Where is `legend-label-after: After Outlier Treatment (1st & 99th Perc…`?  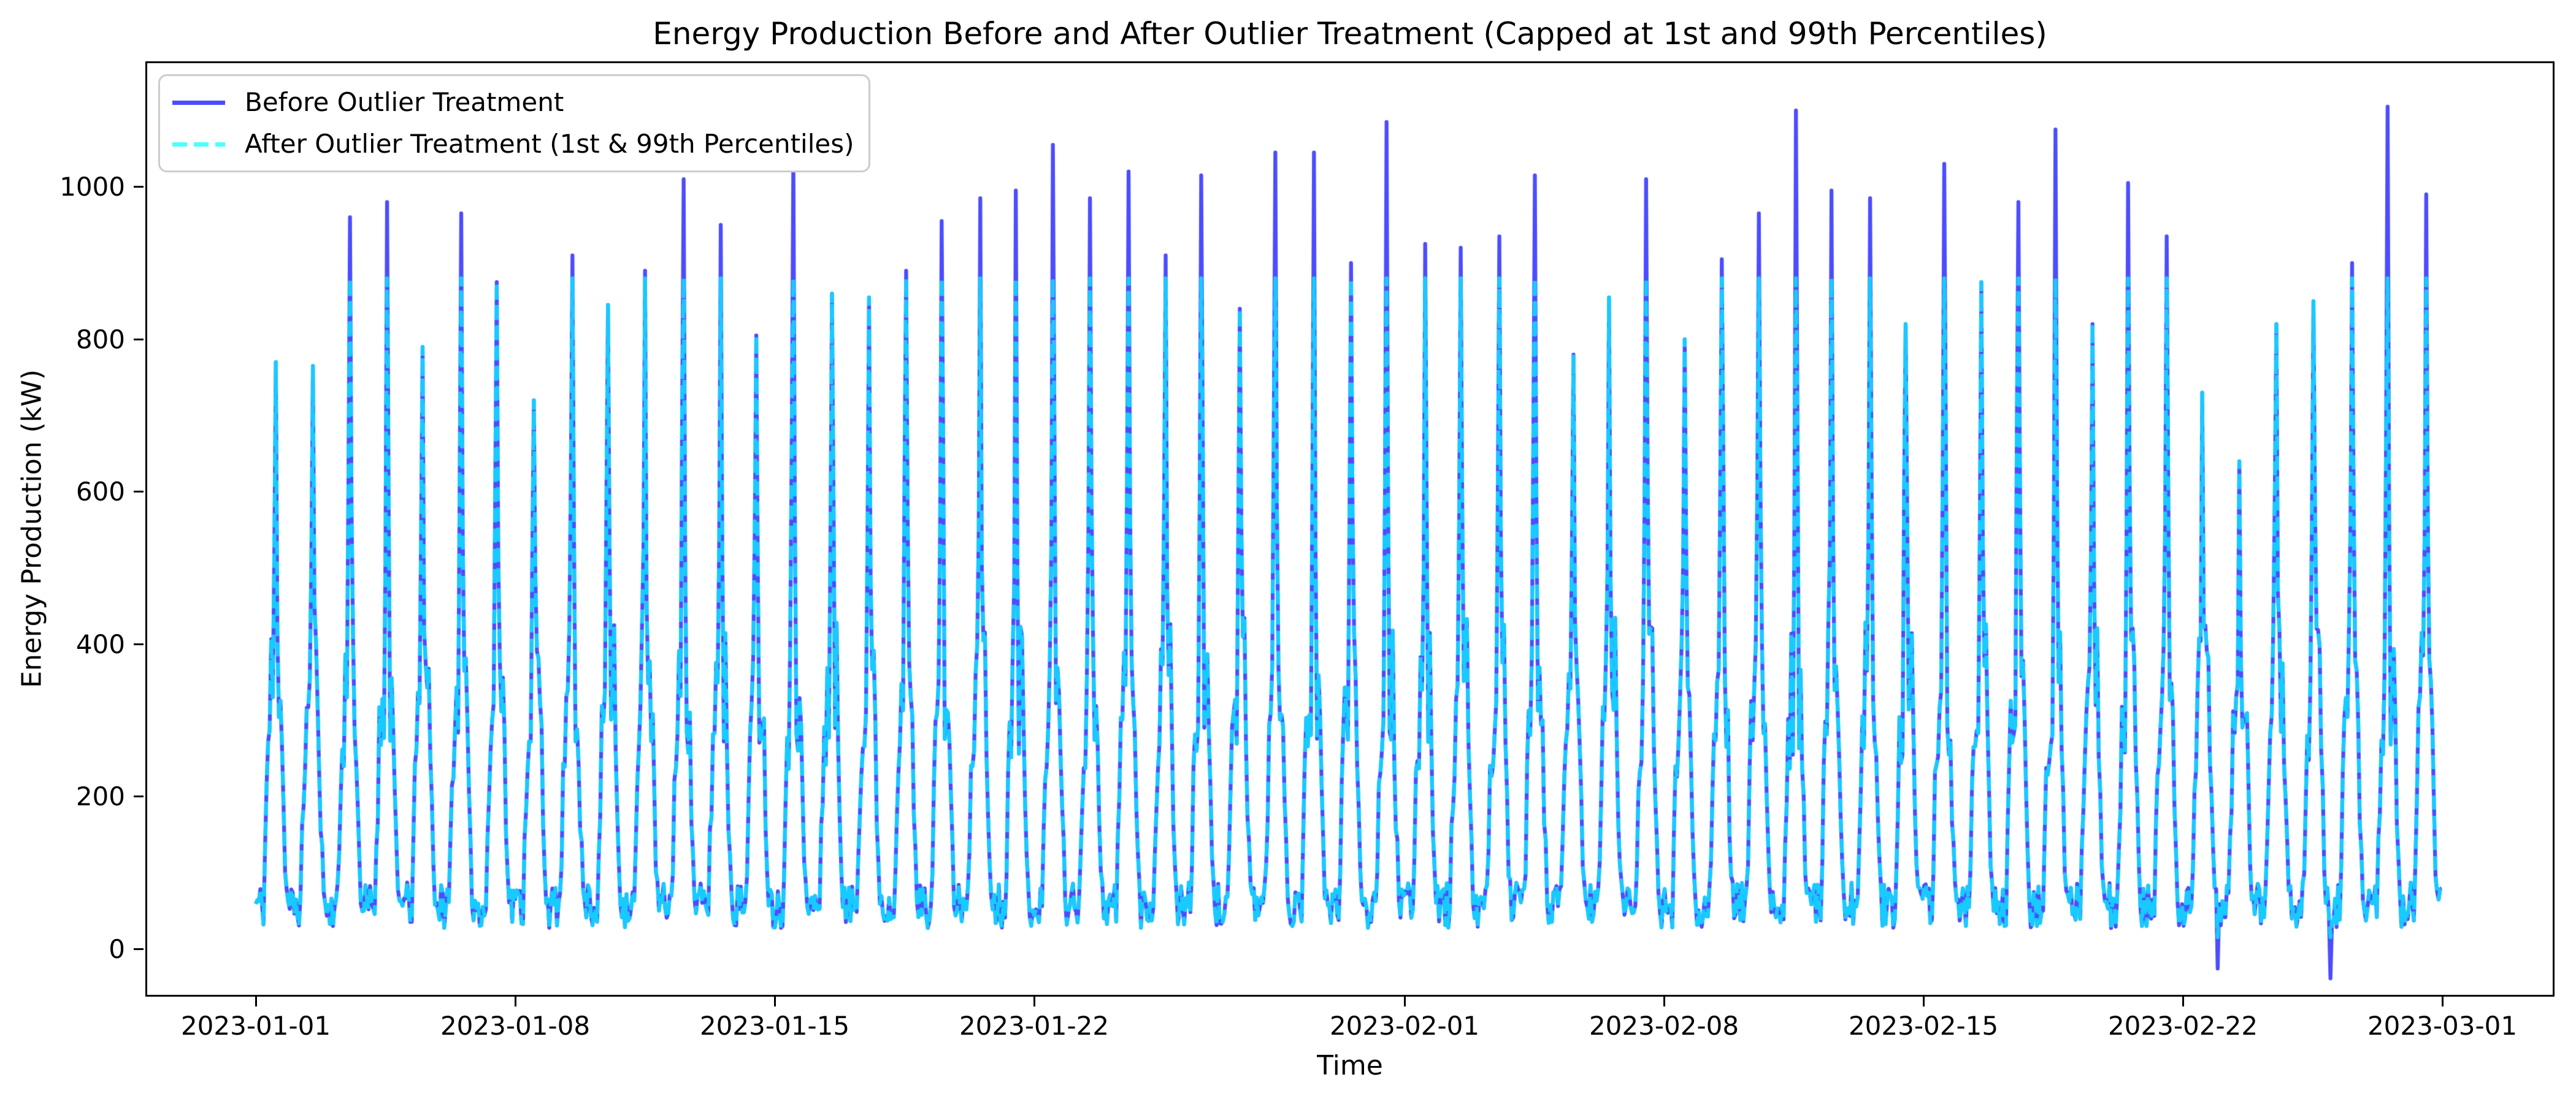
legend-label-after: After Outlier Treatment (1st & 99th Perc… is located at coordinates (549, 144).